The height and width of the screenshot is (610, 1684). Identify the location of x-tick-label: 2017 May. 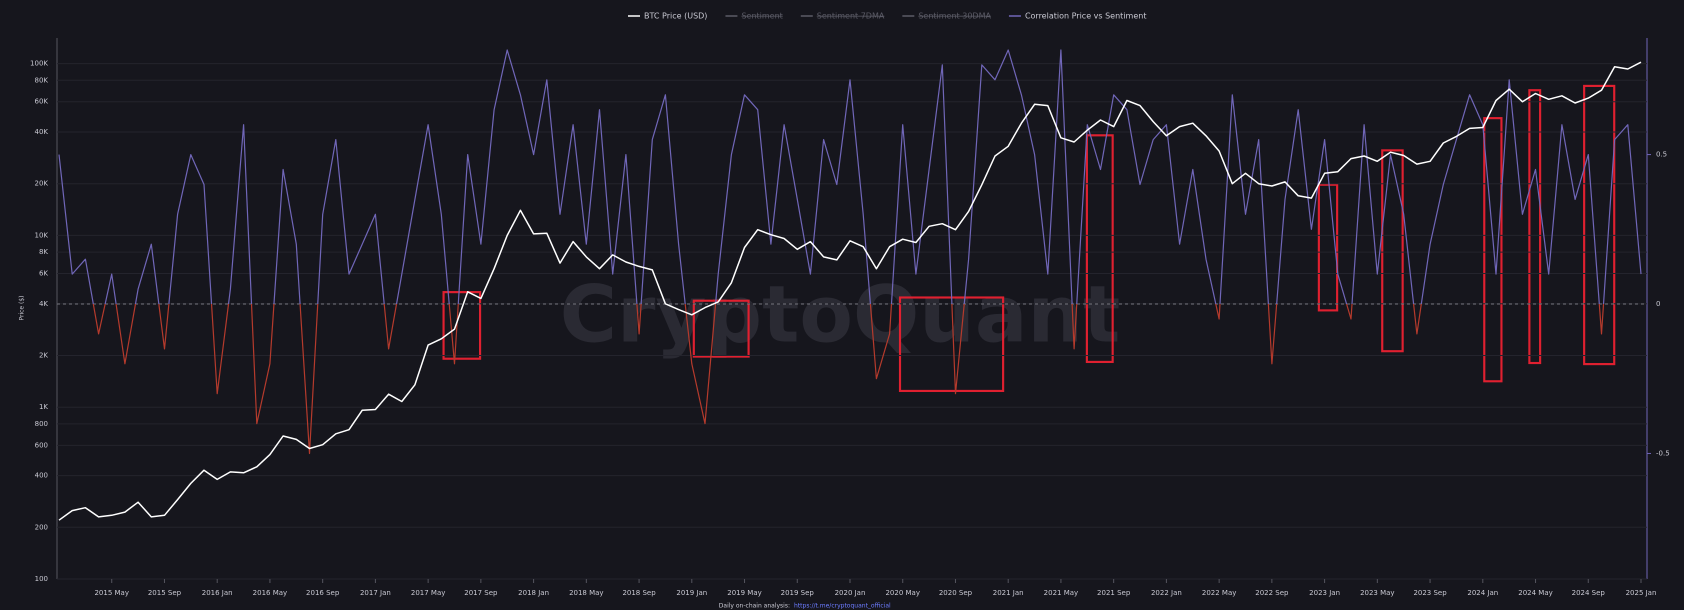
(428, 593).